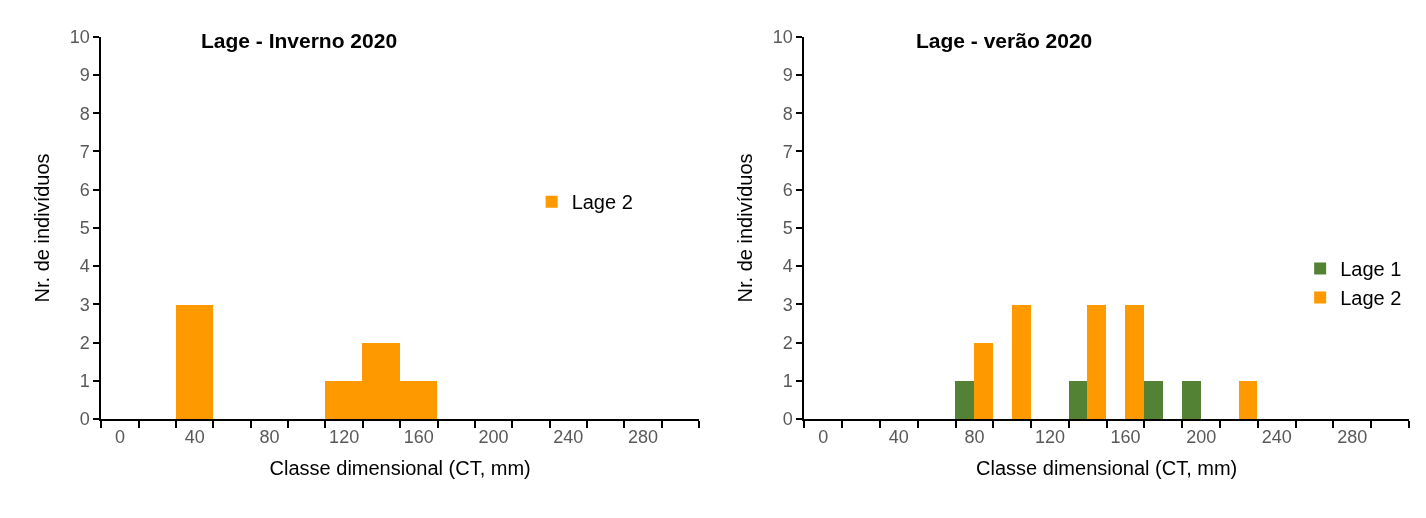 This screenshot has height=518, width=1426. What do you see at coordinates (299, 40) in the screenshot?
I see `chart-title: Lage - Inverno 2020` at bounding box center [299, 40].